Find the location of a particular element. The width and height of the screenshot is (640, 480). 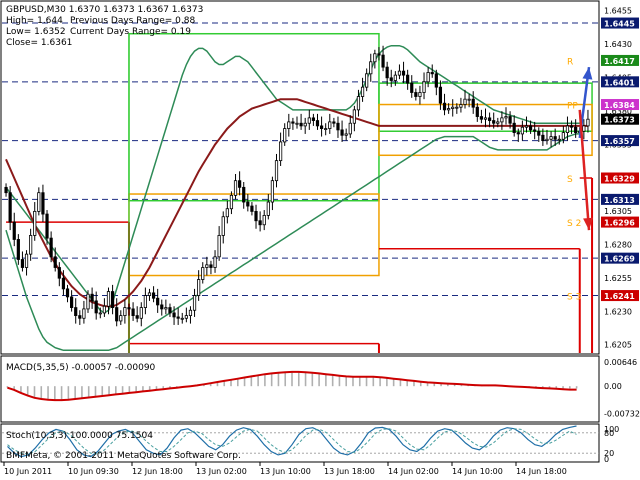

pivot-label-3: S 2 is located at coordinates (574, 224).